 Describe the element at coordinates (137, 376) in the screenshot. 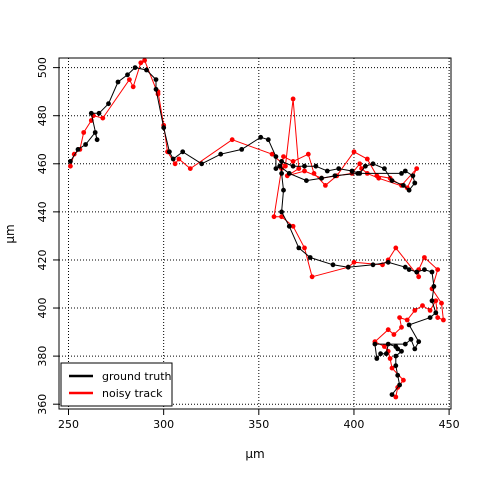

I see `legend-label-ground-truth: ground truth` at that location.